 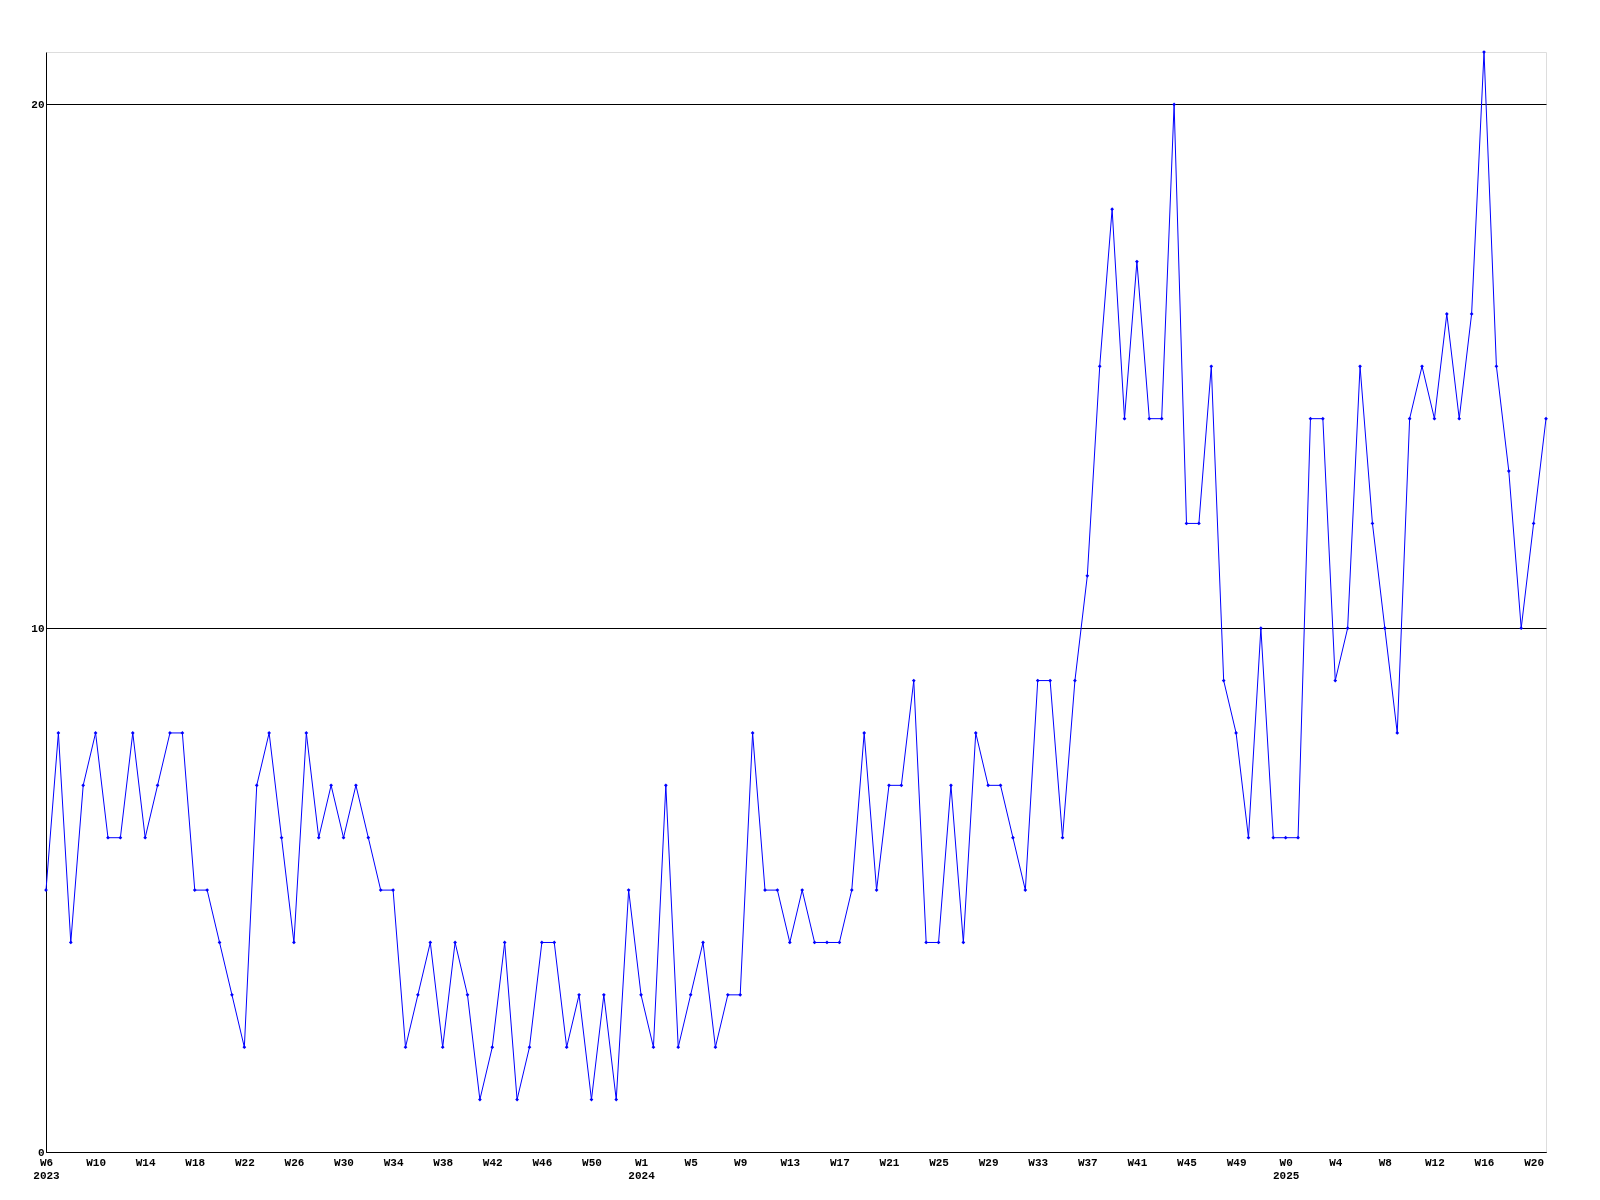 What do you see at coordinates (1236, 1162) in the screenshot?
I see `x-tick-label: W49` at bounding box center [1236, 1162].